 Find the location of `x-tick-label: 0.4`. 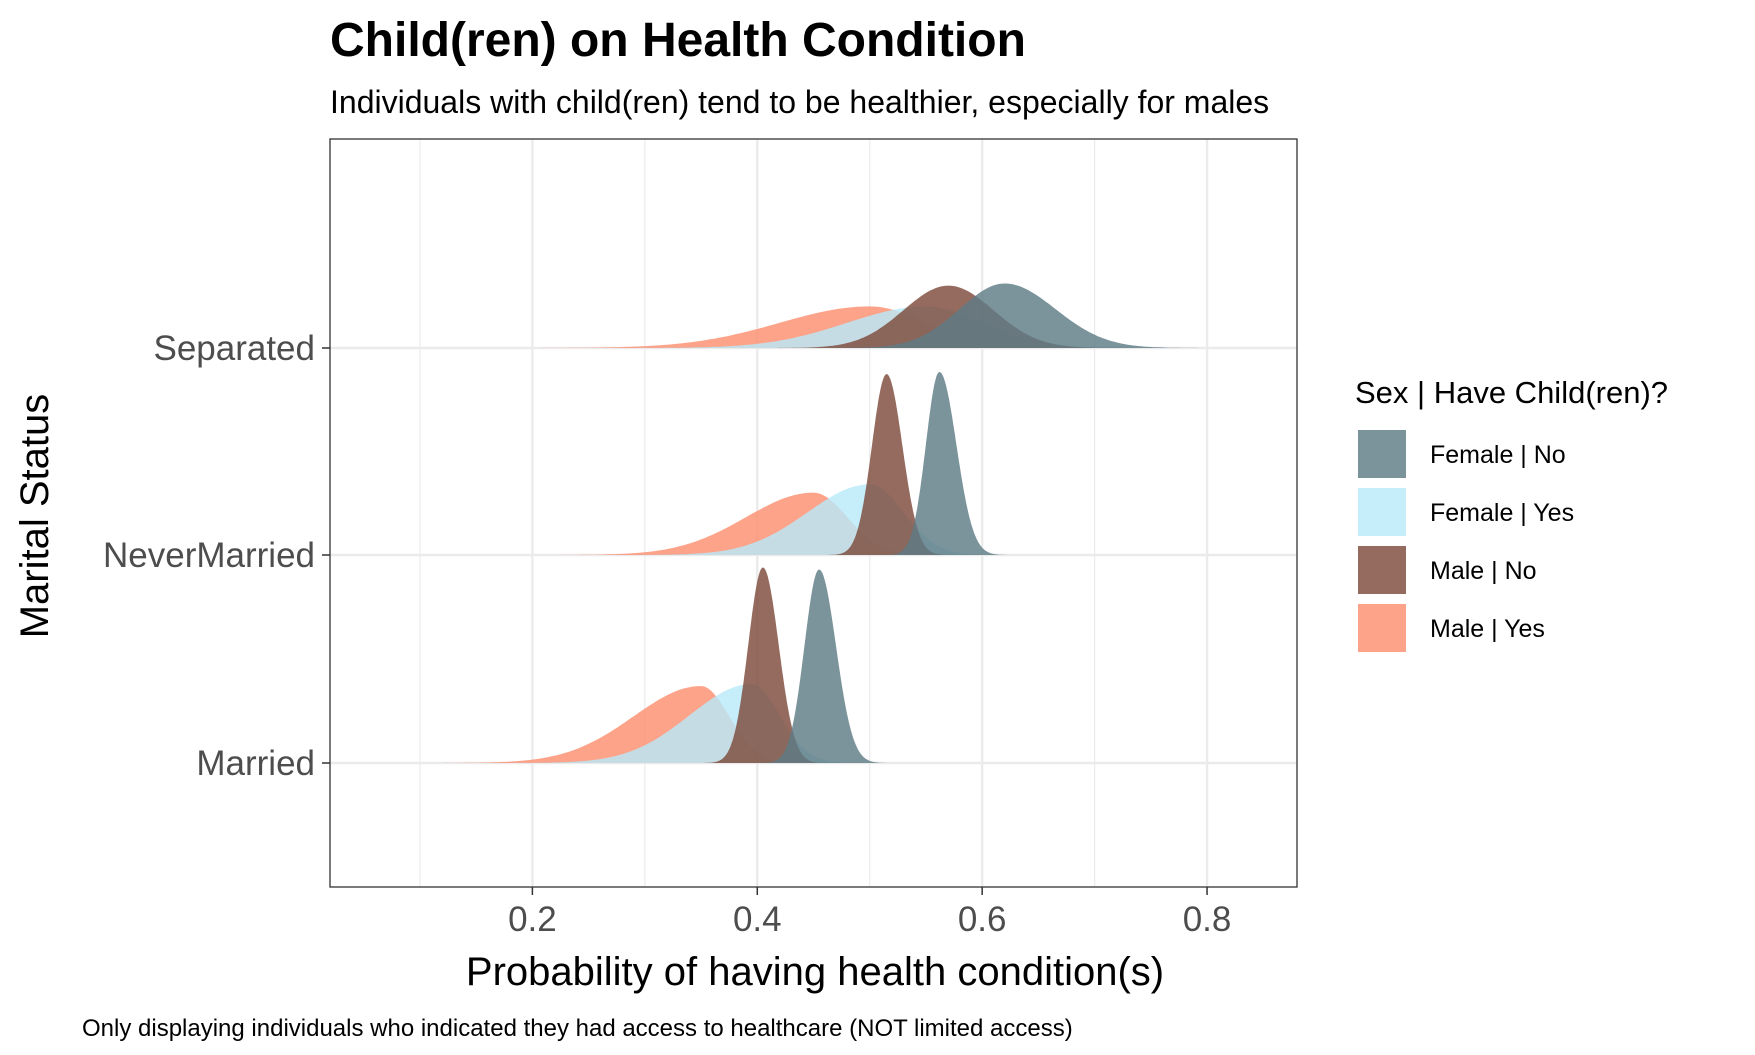

x-tick-label: 0.4 is located at coordinates (757, 919).